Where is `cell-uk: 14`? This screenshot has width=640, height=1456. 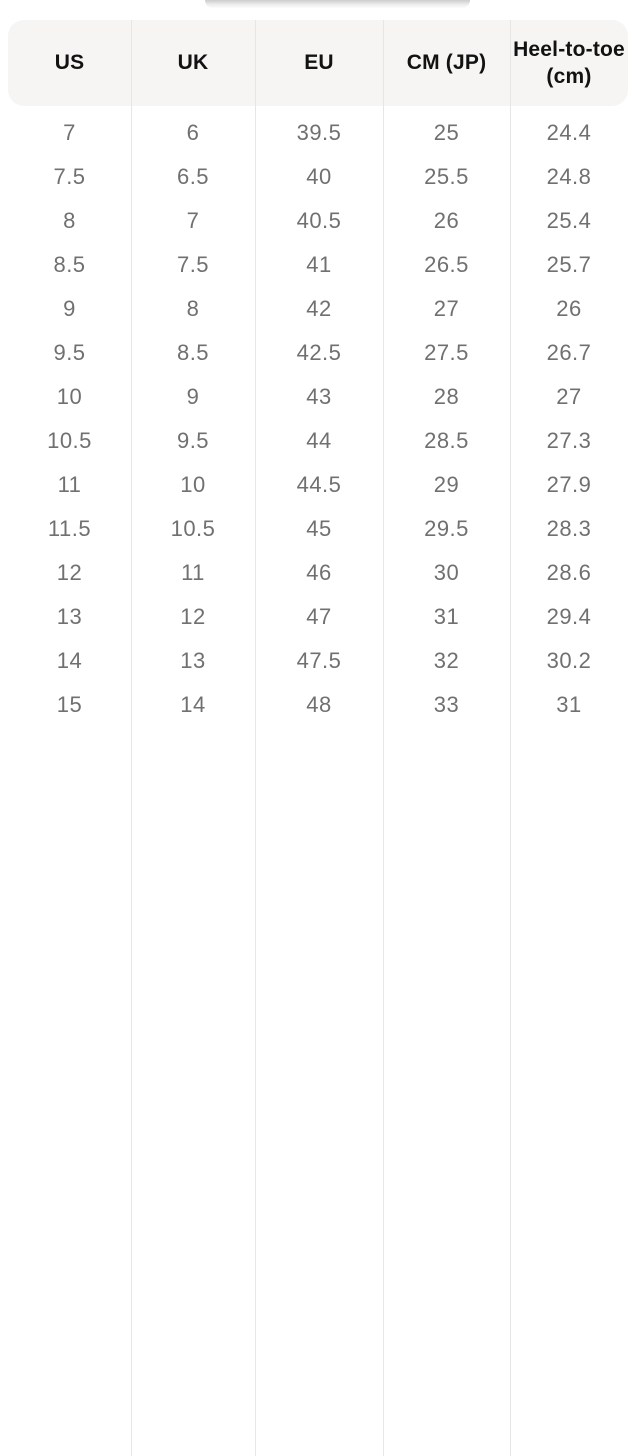 cell-uk: 14 is located at coordinates (193, 704).